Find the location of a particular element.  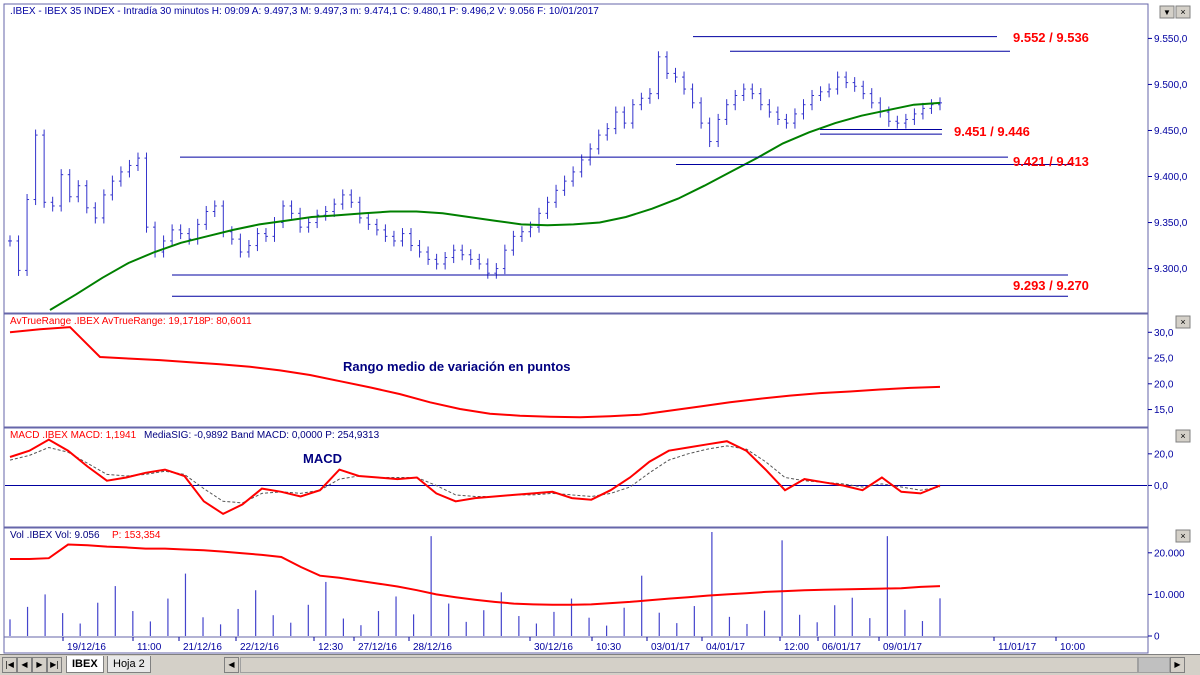

horizontal-scrollbar is located at coordinates (689, 665).